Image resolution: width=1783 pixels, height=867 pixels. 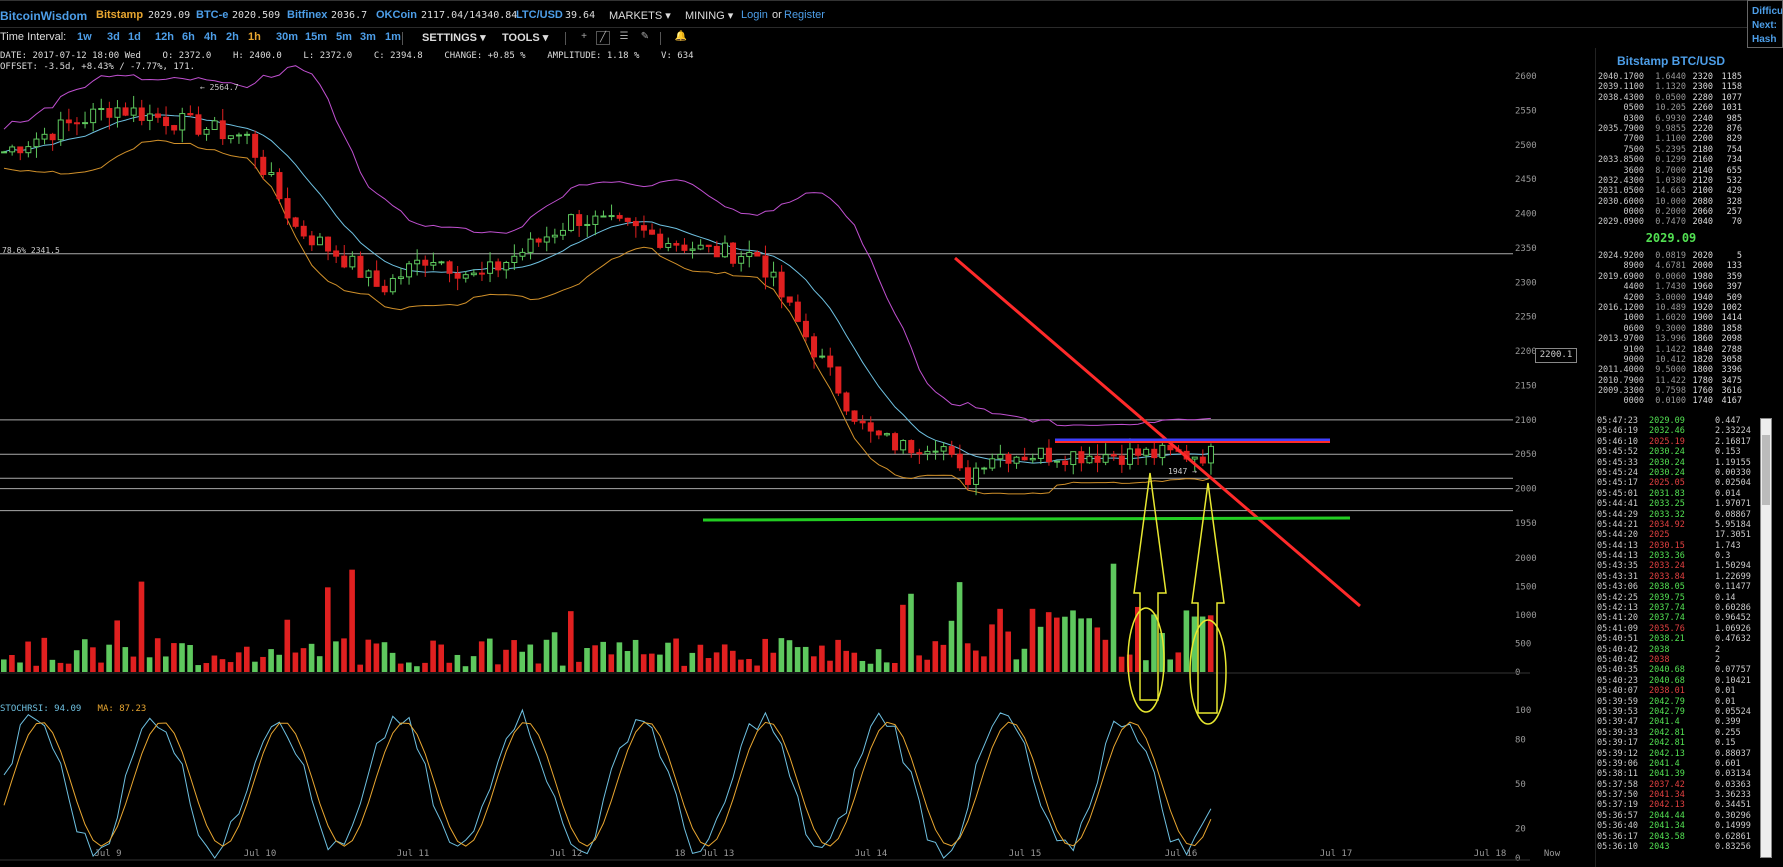 What do you see at coordinates (254, 37) in the screenshot?
I see `interval-1h: 1h` at bounding box center [254, 37].